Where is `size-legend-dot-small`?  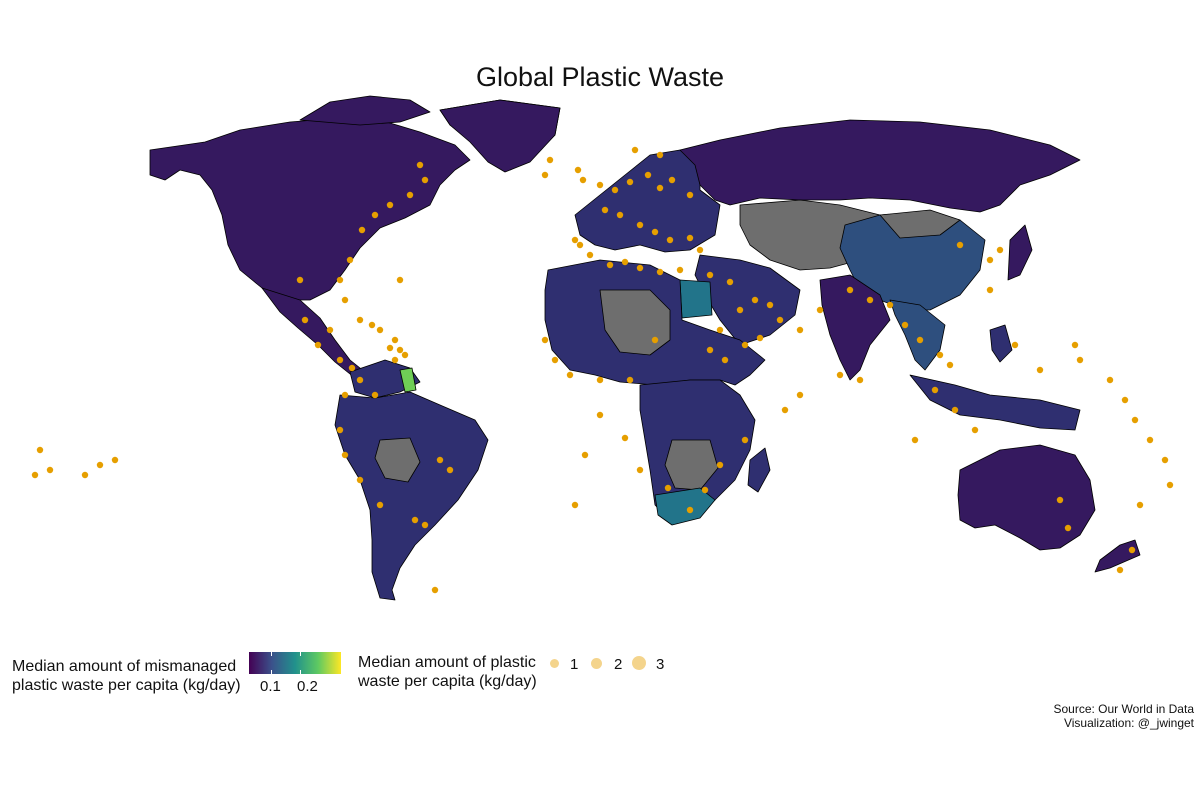 size-legend-dot-small is located at coordinates (554, 663).